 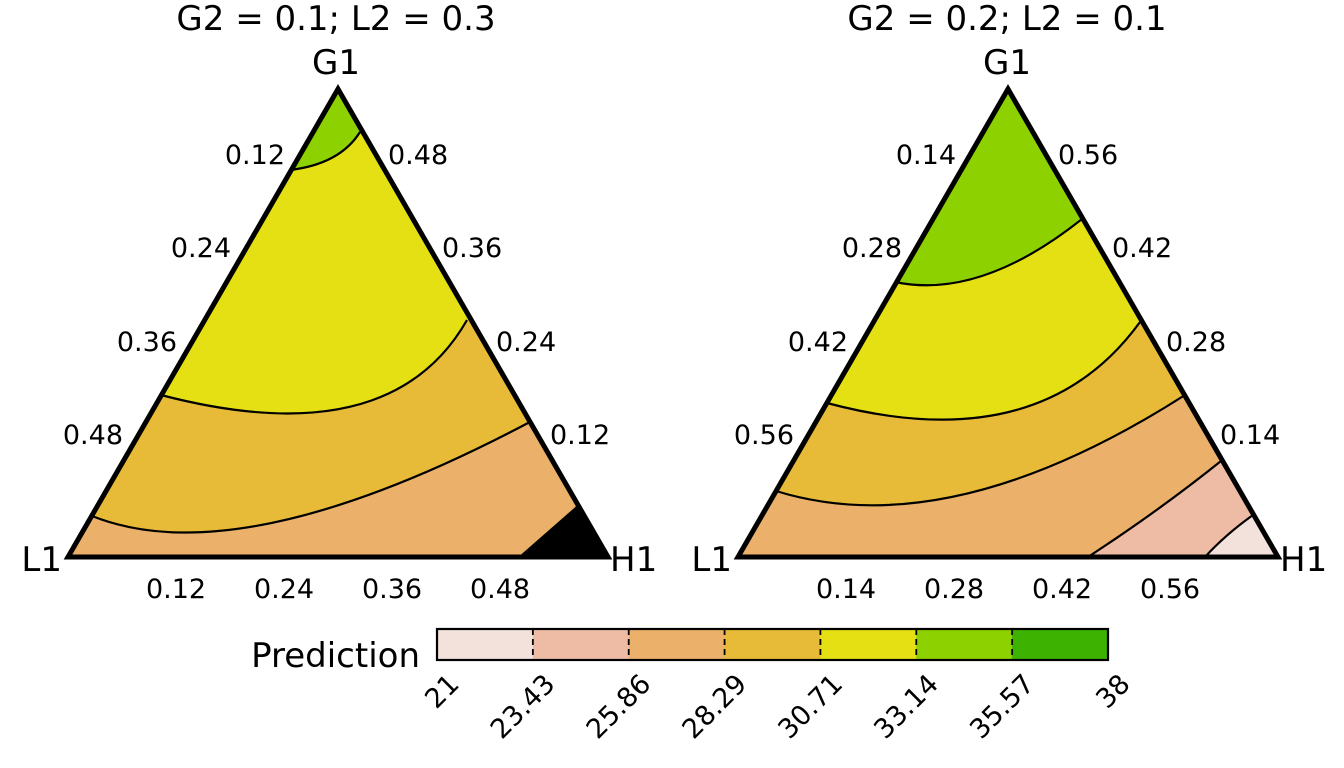 I want to click on legend-tick-label: 38, so click(x=1113, y=692).